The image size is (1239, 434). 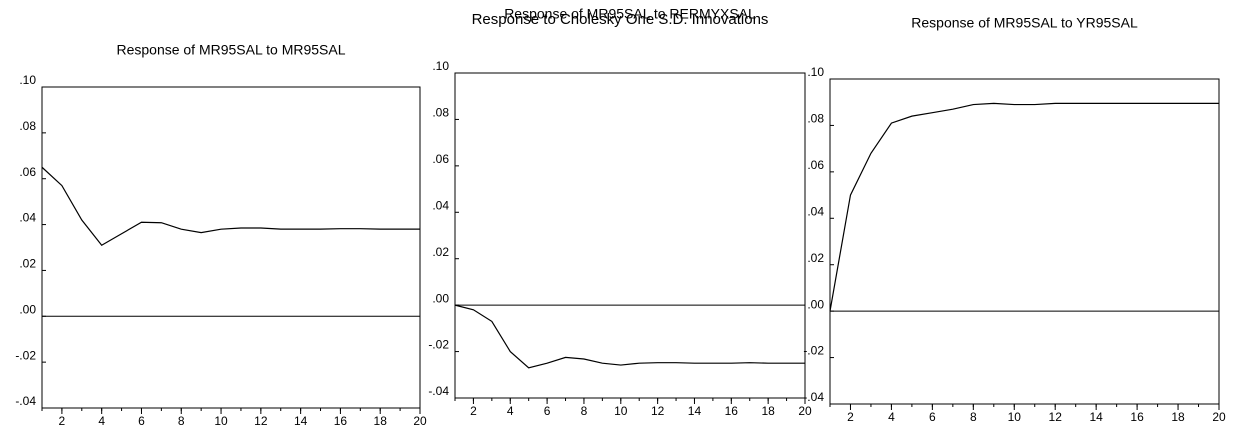 What do you see at coordinates (1024, 23) in the screenshot?
I see `panel-title: Response of MR95SAL to YR95SAL` at bounding box center [1024, 23].